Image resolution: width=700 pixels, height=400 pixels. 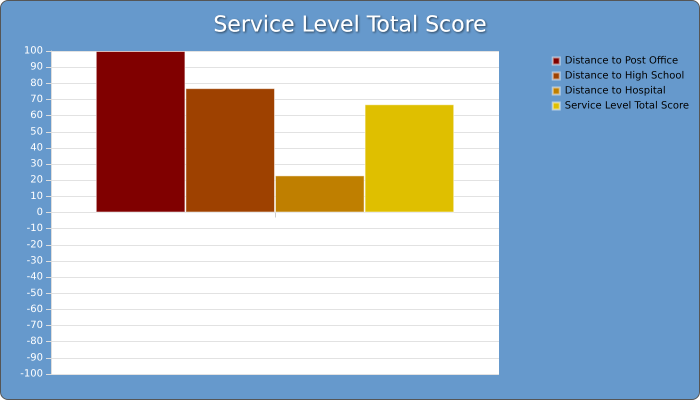 What do you see at coordinates (36, 180) in the screenshot?
I see `y-tick-label: 20` at bounding box center [36, 180].